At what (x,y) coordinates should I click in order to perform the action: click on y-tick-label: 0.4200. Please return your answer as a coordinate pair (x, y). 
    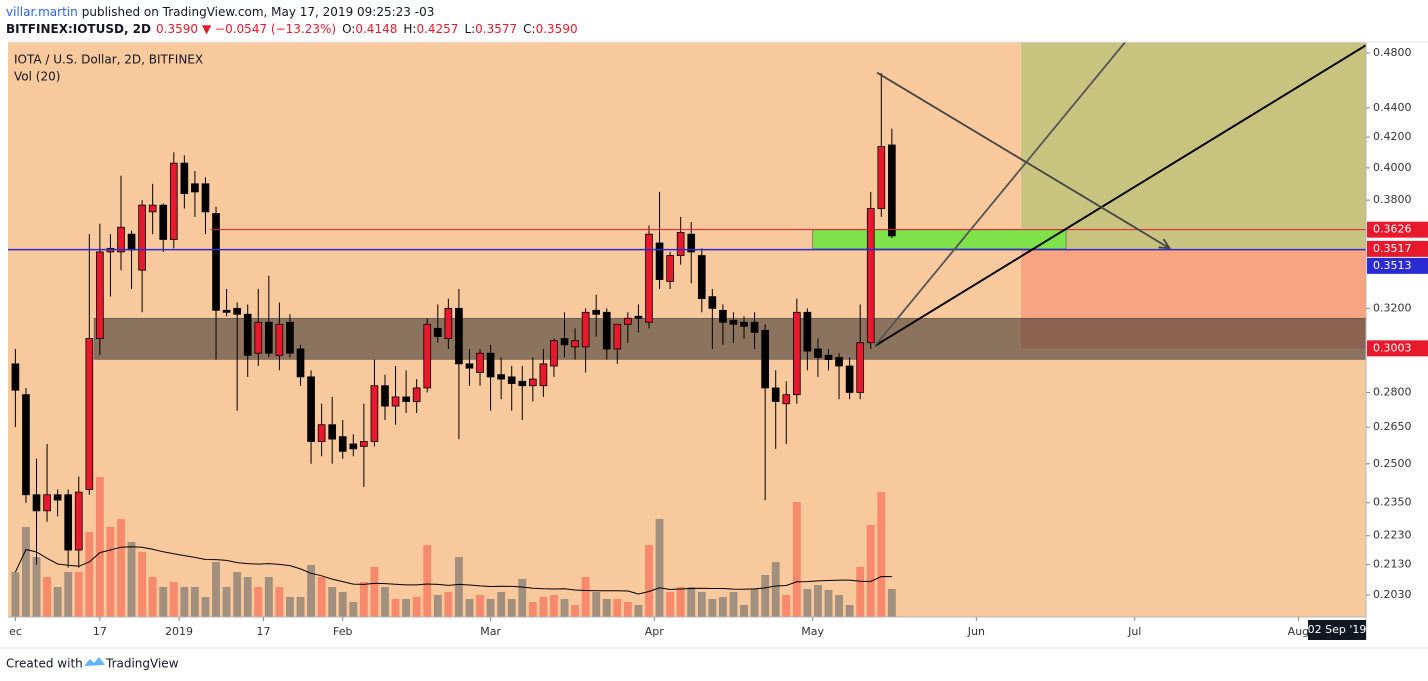
    Looking at the image, I should click on (1392, 136).